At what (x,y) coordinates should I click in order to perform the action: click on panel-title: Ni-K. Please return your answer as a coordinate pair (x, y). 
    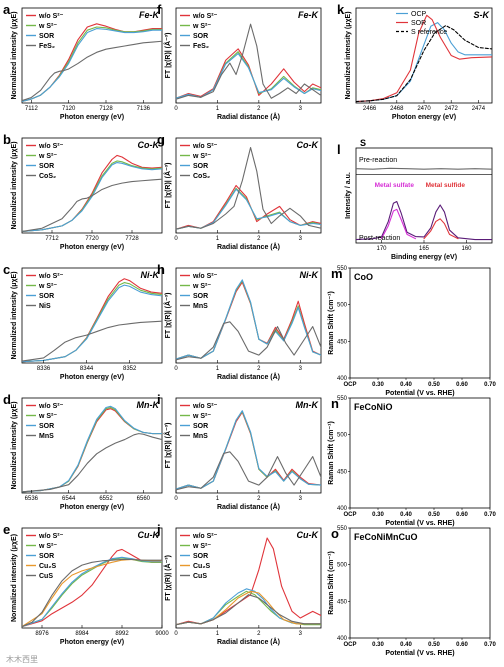
    Looking at the image, I should click on (310, 275).